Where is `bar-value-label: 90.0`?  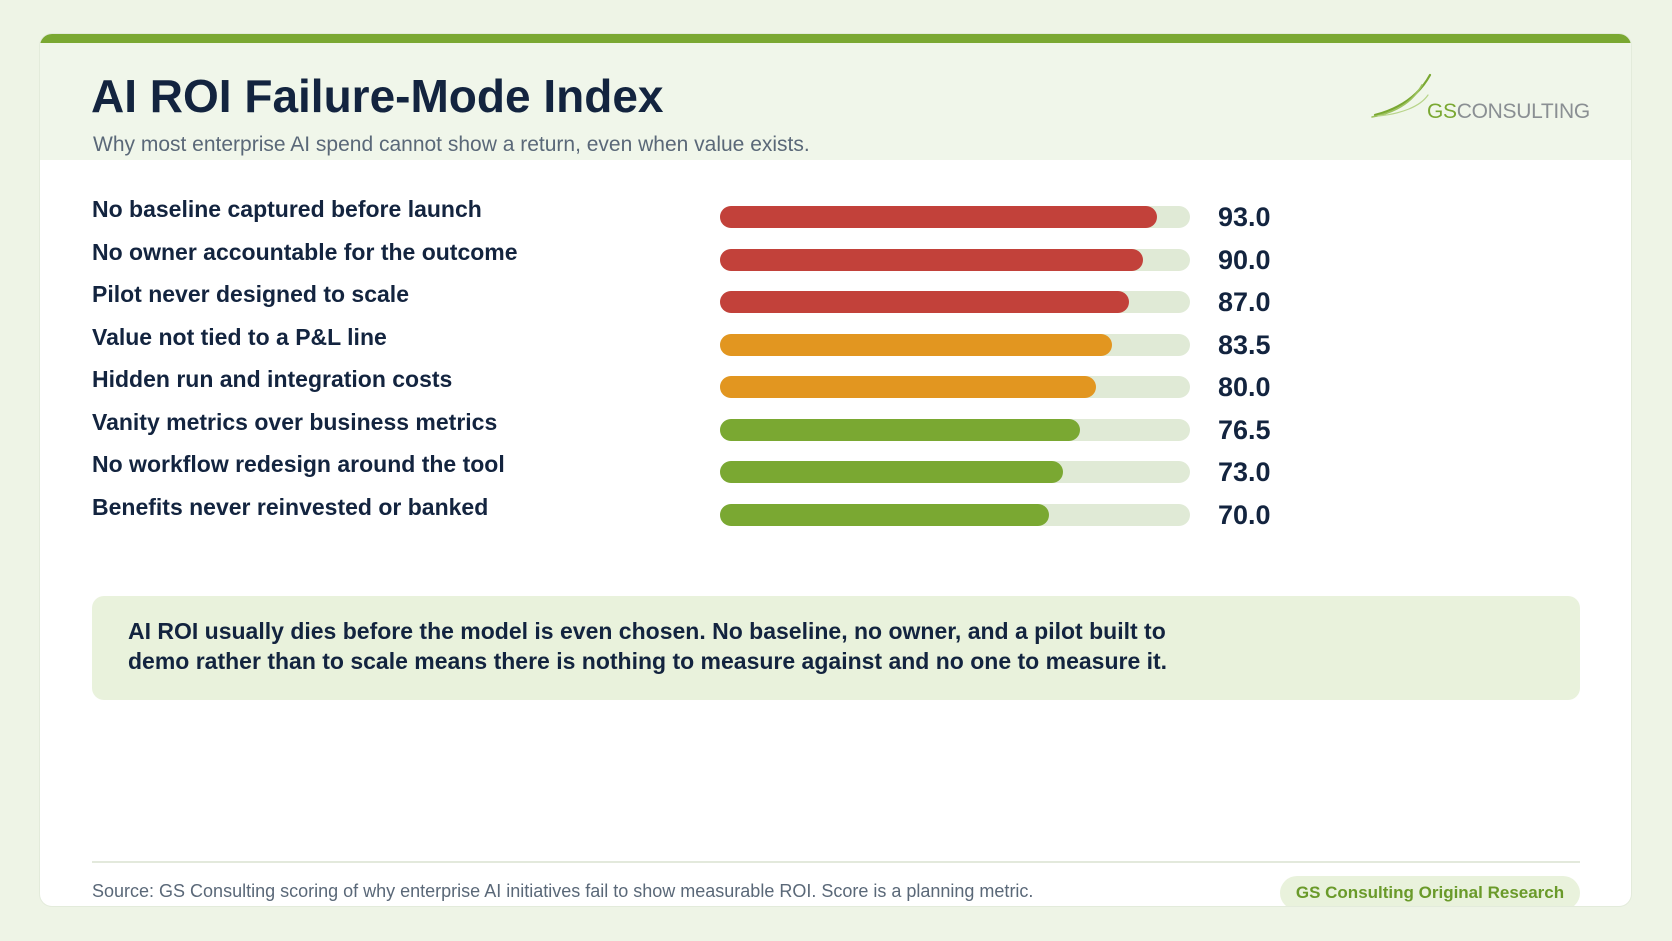
bar-value-label: 90.0 is located at coordinates (1244, 259).